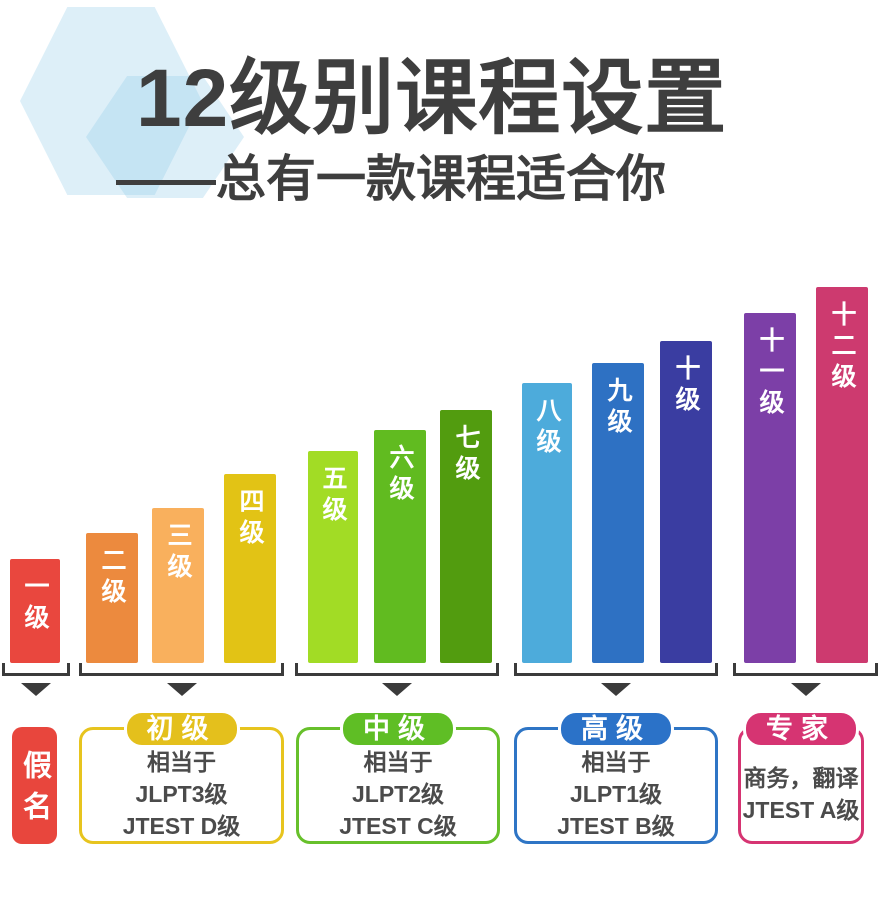  What do you see at coordinates (181, 825) in the screenshot?
I see `card-line: JTEST D级` at bounding box center [181, 825].